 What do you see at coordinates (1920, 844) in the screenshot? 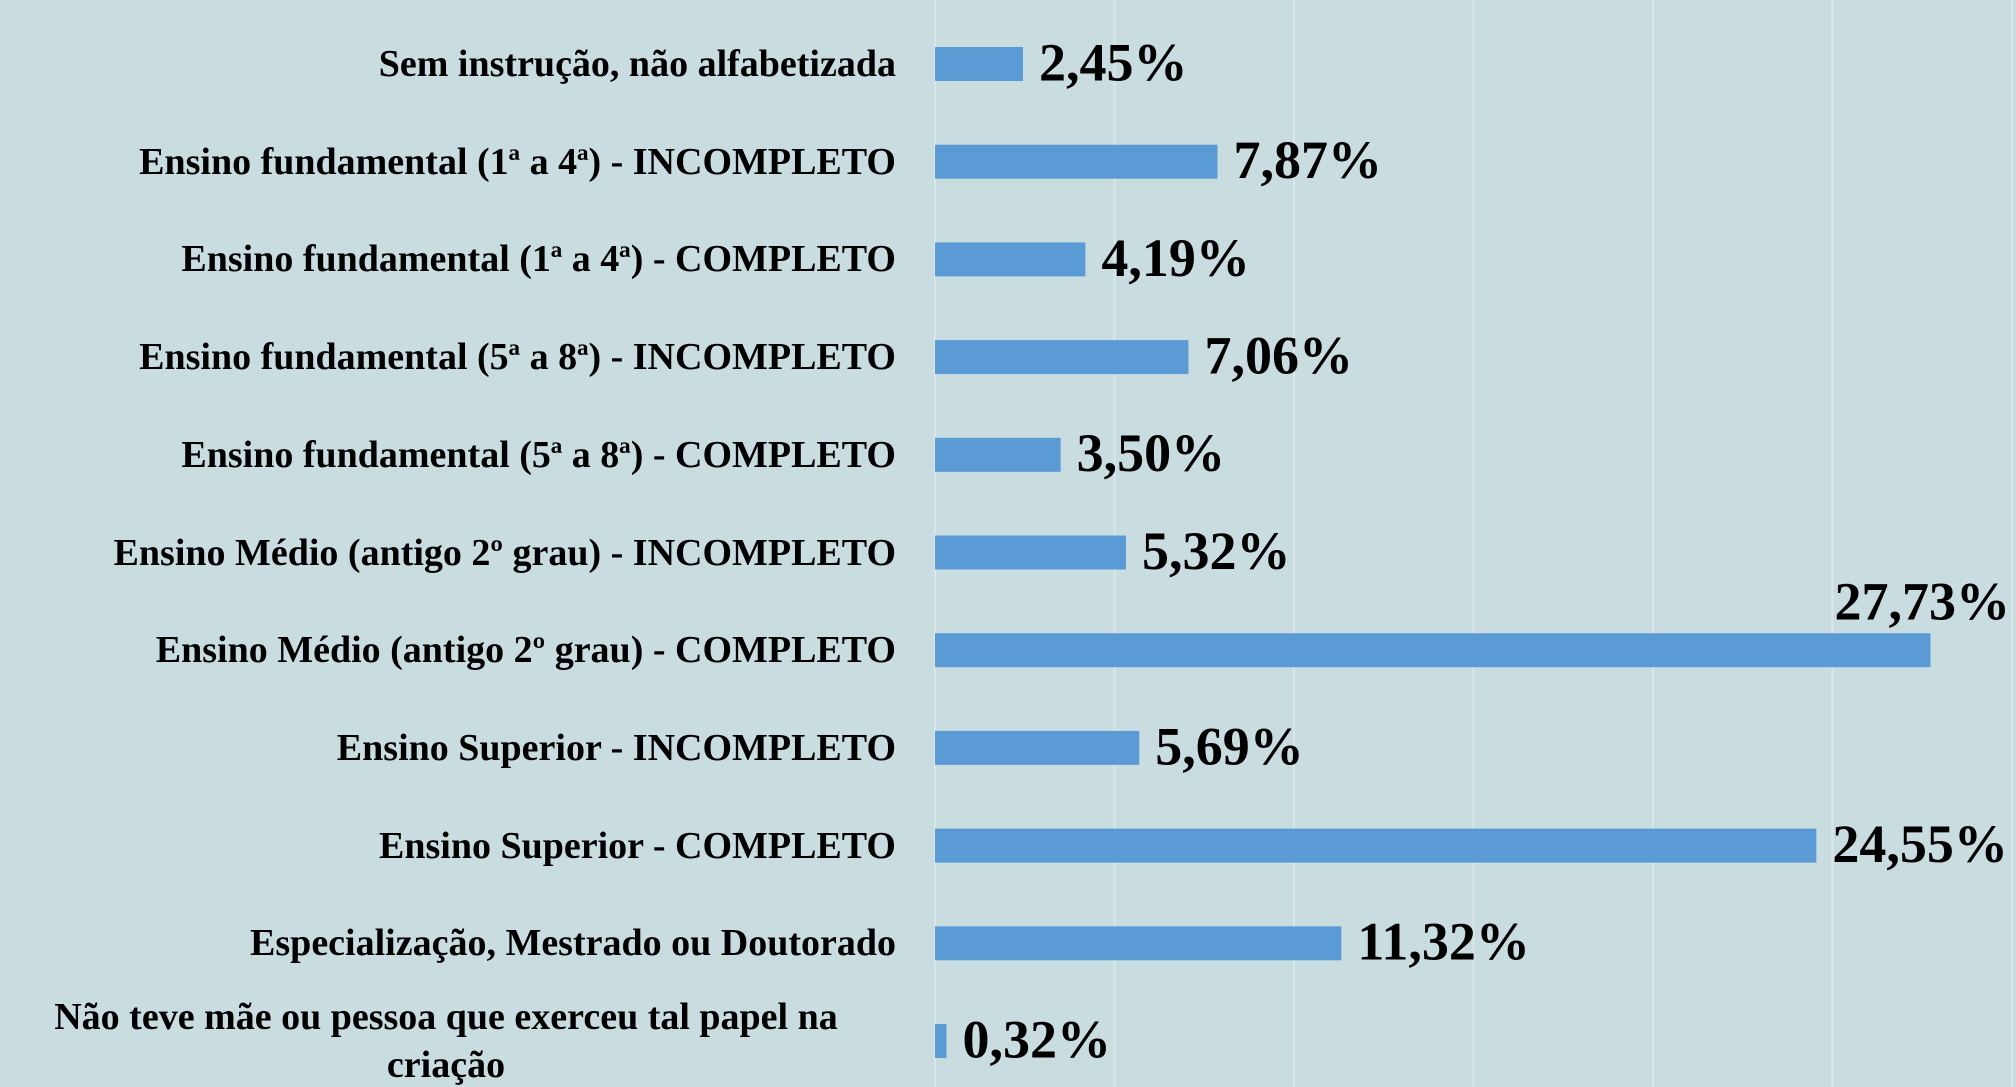
I see `data-label: 24,55%` at bounding box center [1920, 844].